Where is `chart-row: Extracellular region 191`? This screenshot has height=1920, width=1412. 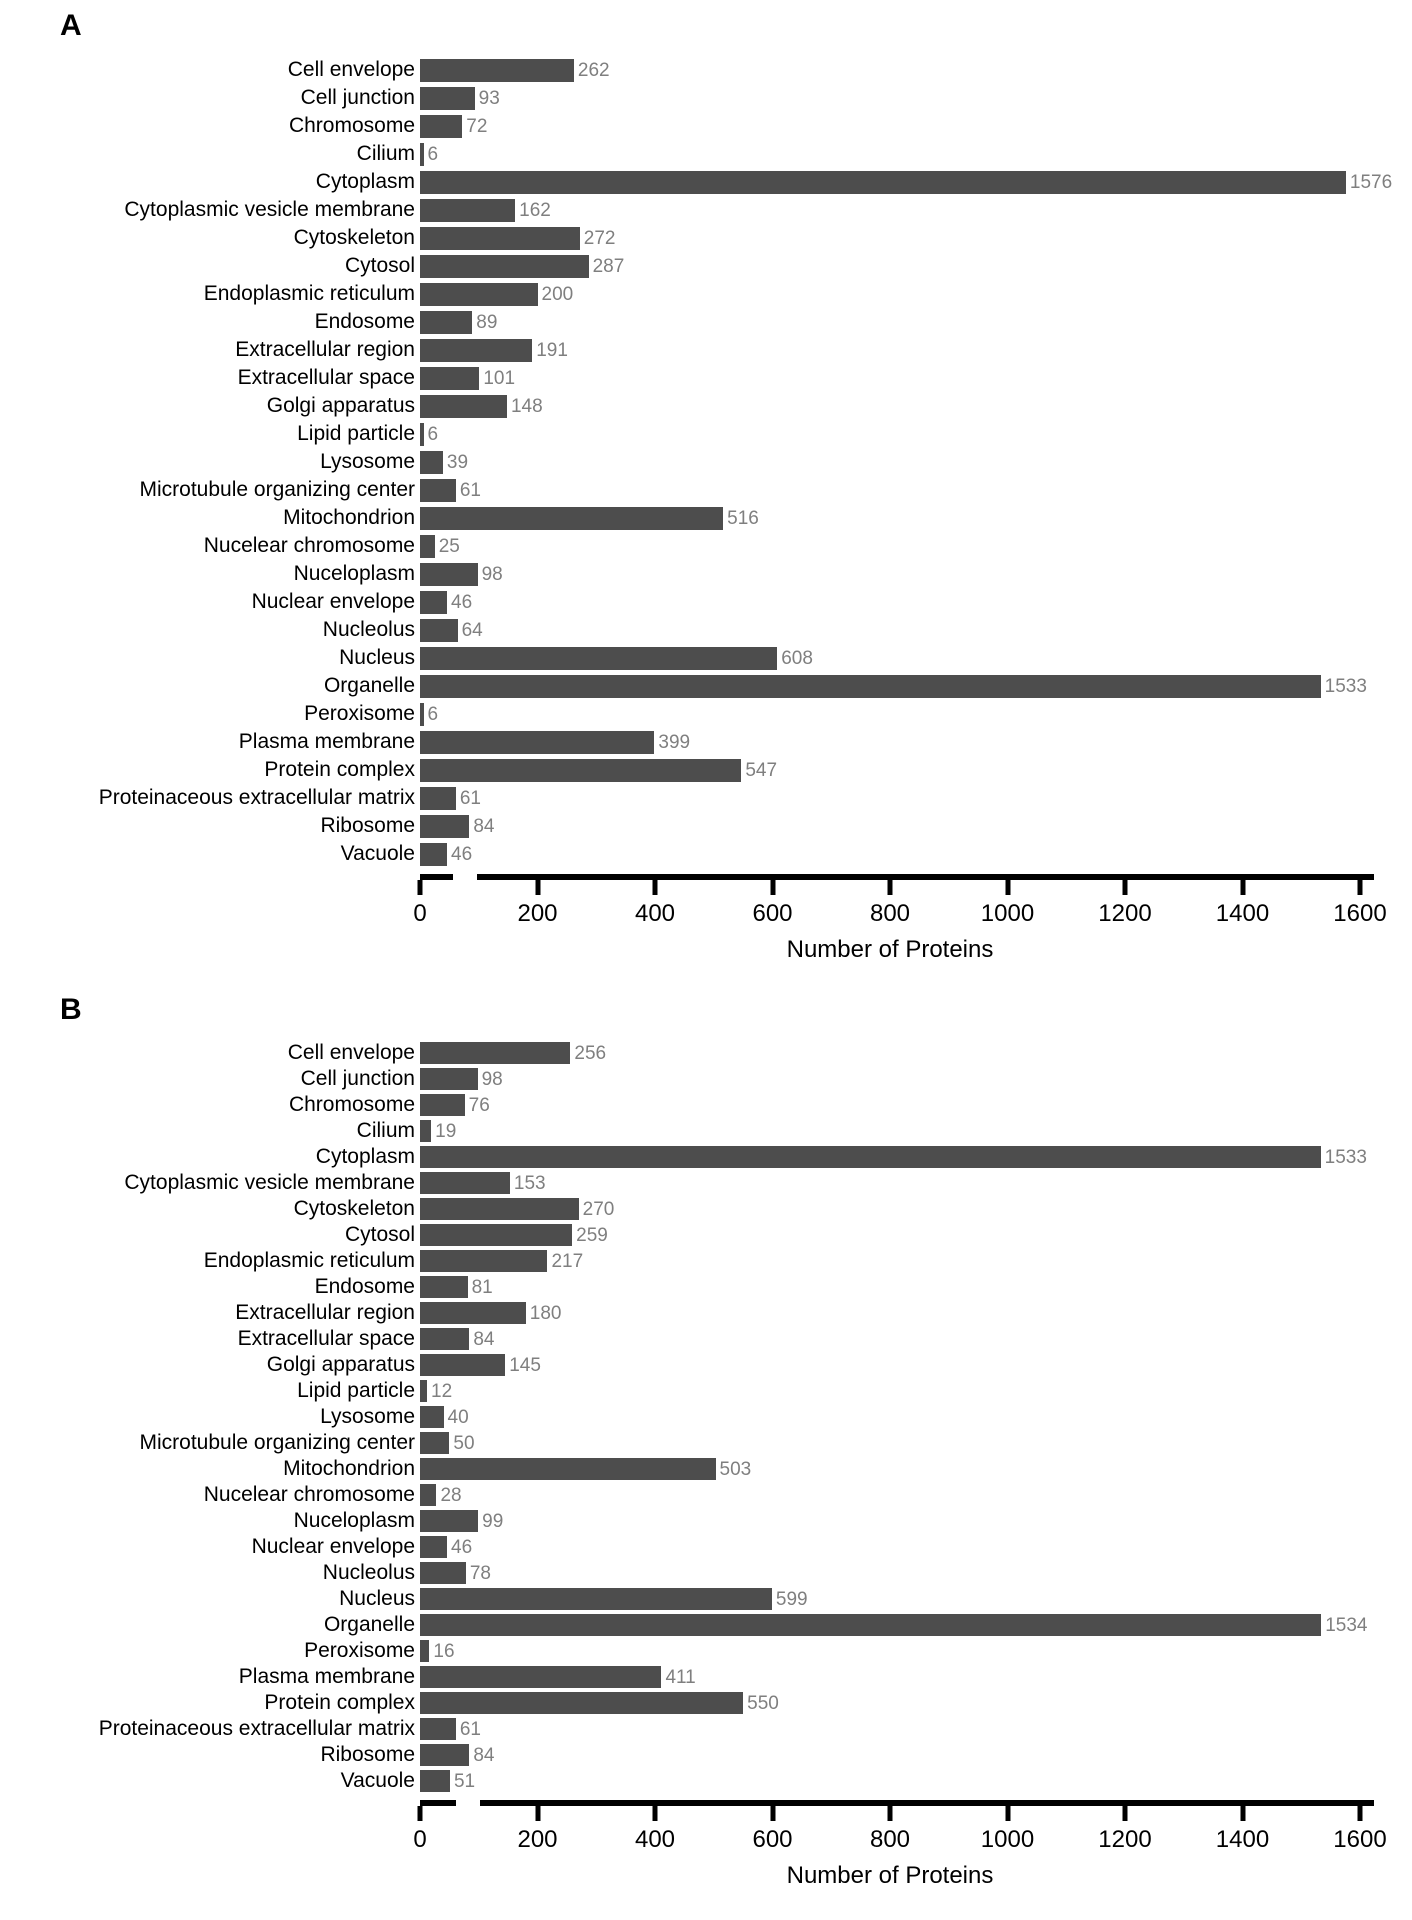
chart-row: Extracellular region 191 is located at coordinates (706, 350).